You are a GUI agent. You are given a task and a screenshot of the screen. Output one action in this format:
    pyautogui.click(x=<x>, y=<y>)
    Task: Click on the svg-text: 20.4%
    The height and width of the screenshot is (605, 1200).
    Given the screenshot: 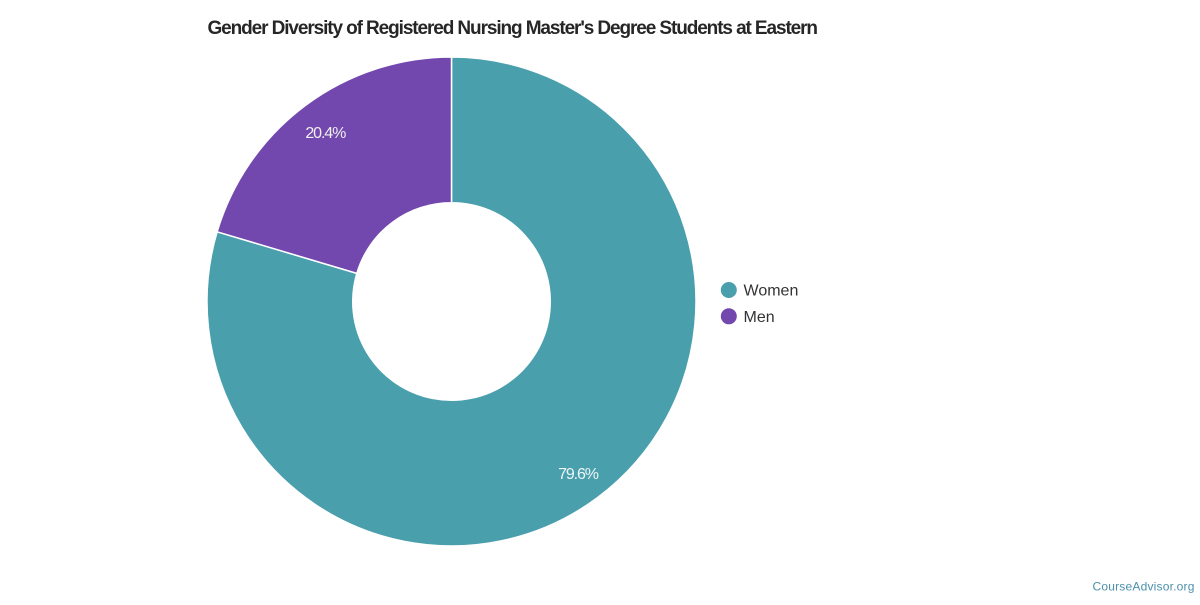 What is the action you would take?
    pyautogui.click(x=325, y=133)
    